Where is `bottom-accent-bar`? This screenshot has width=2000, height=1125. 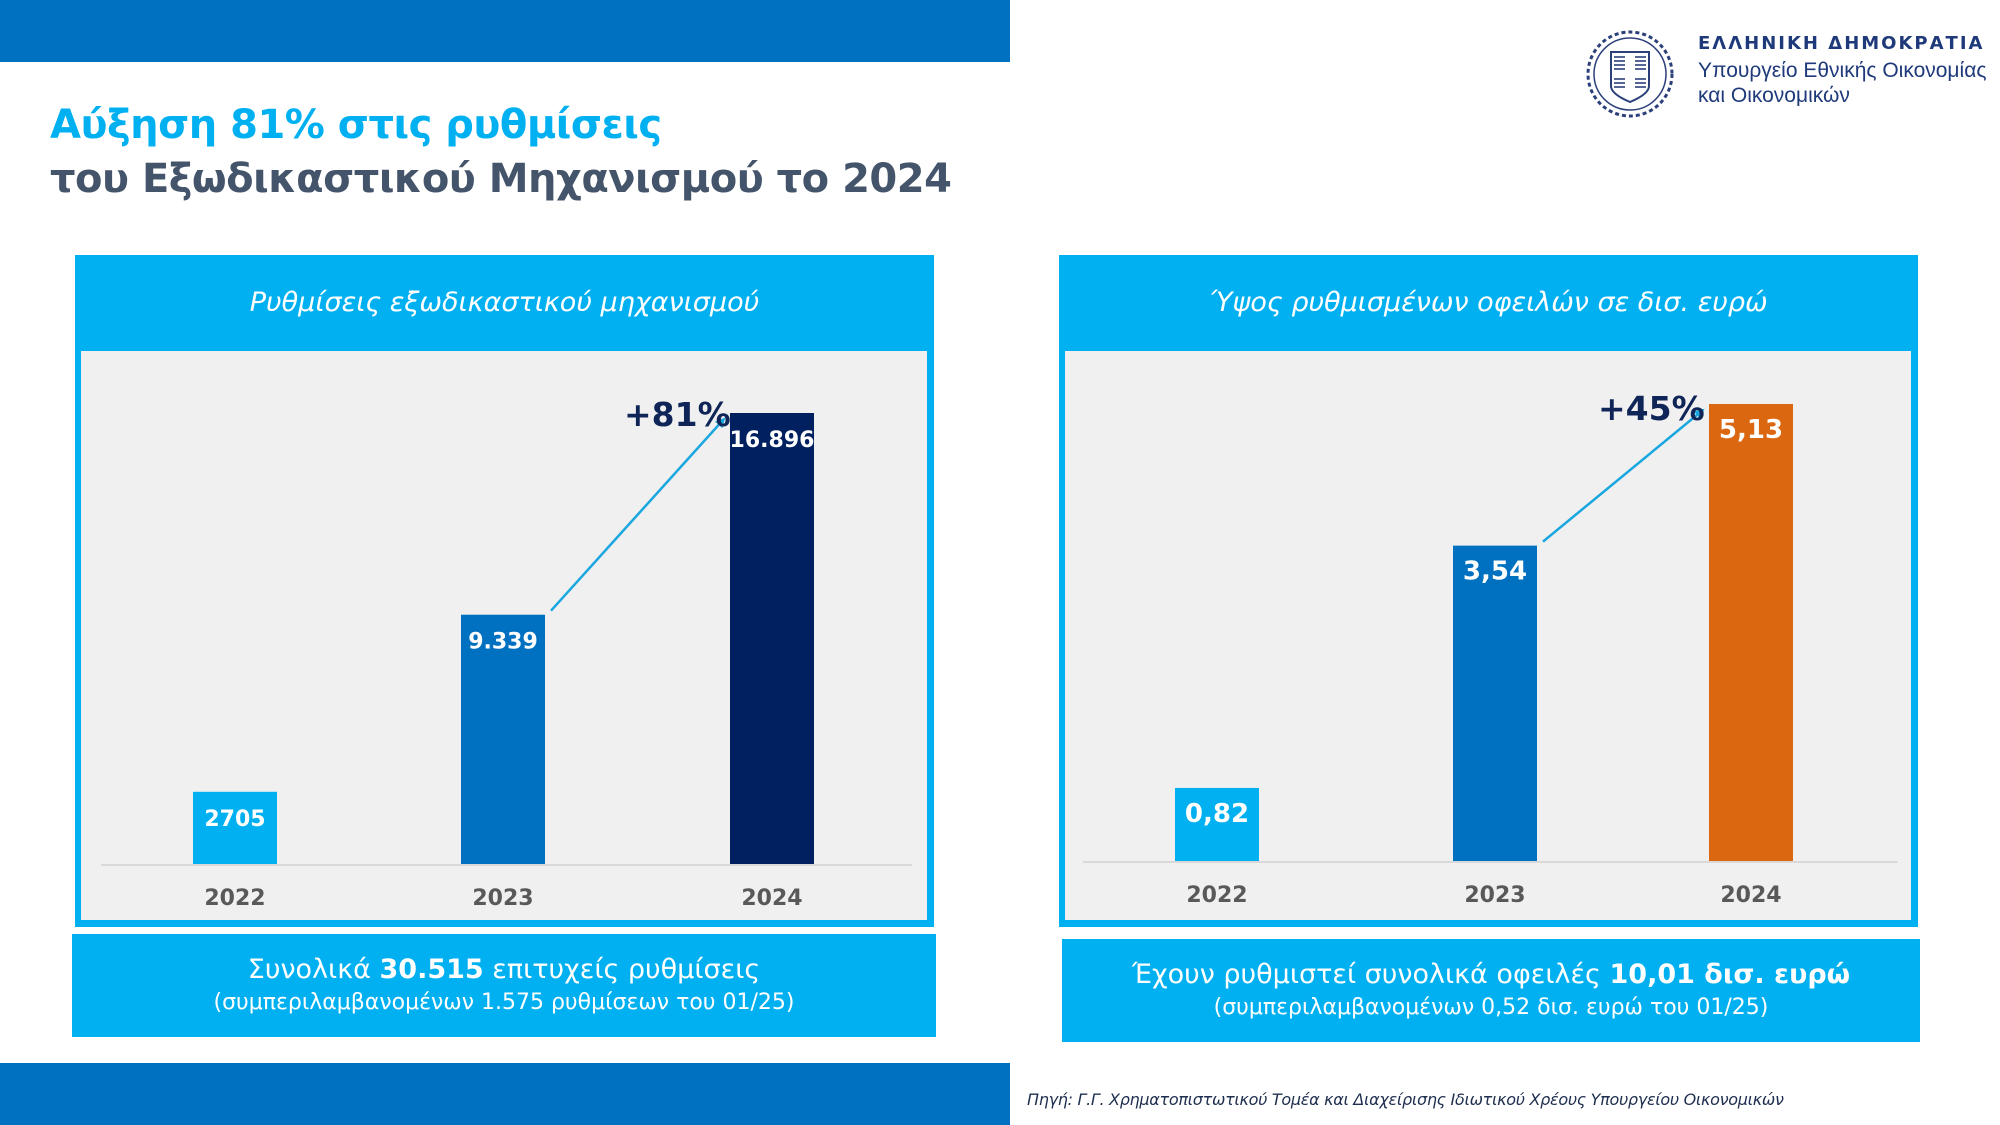
bottom-accent-bar is located at coordinates (505, 1094).